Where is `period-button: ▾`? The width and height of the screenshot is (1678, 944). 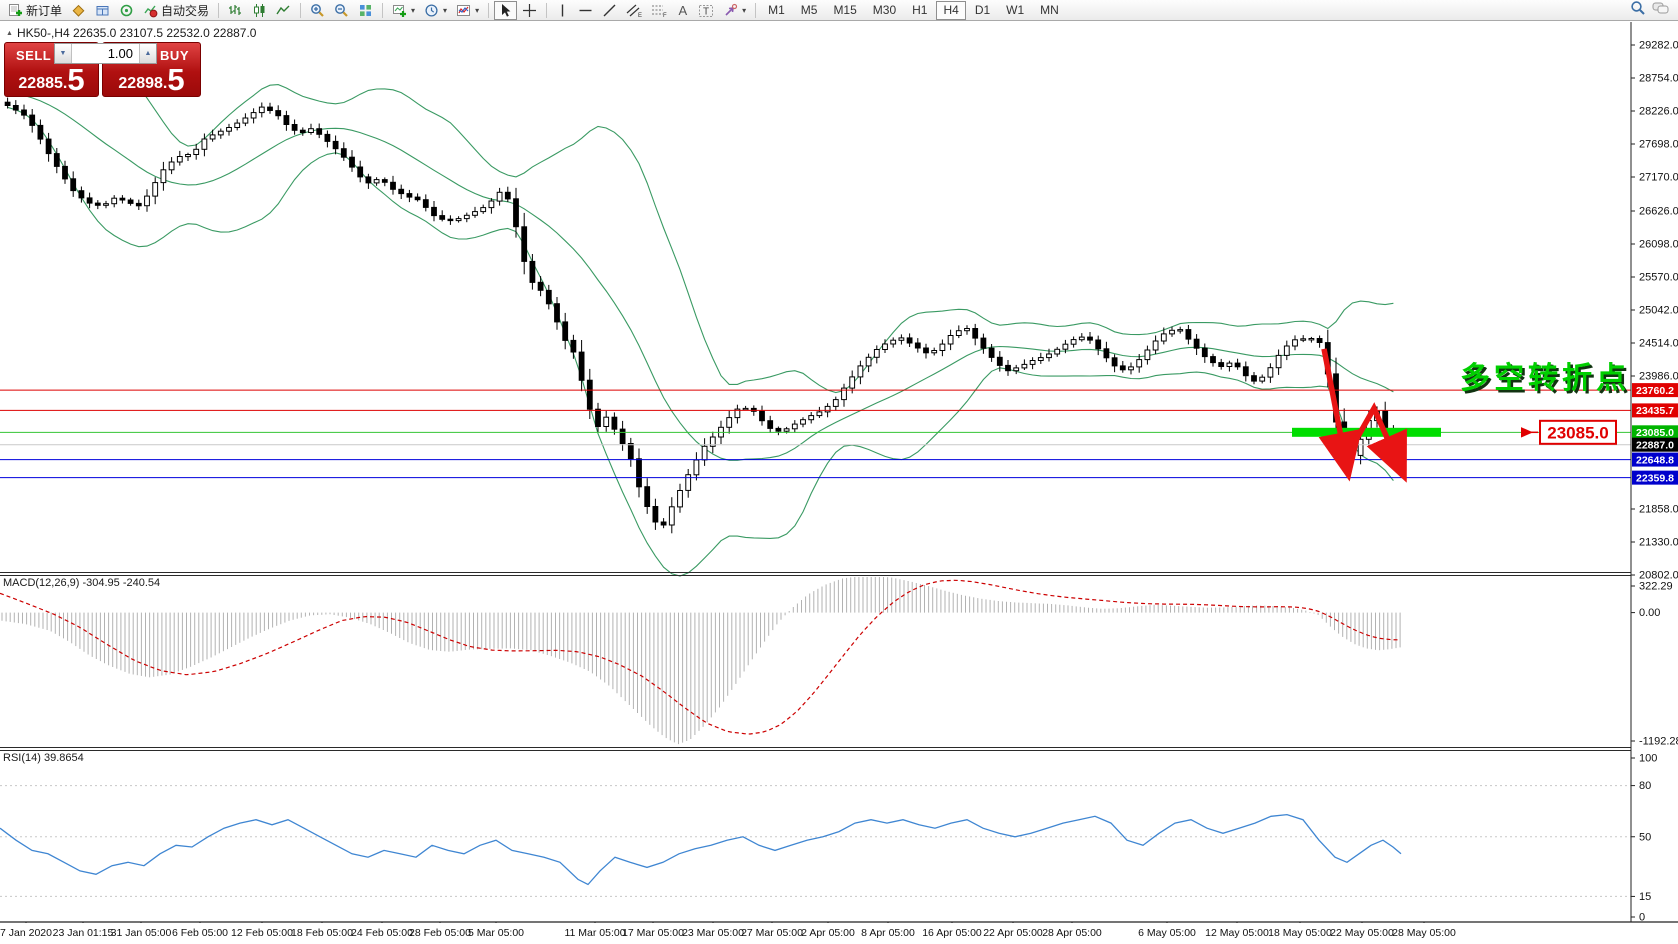
period-button: ▾ is located at coordinates (435, 10).